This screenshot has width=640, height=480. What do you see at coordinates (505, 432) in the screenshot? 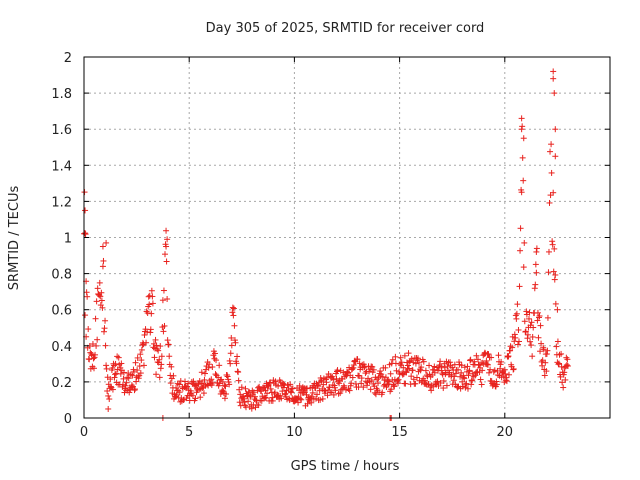
I see `x-tick-label: 20` at bounding box center [505, 432].